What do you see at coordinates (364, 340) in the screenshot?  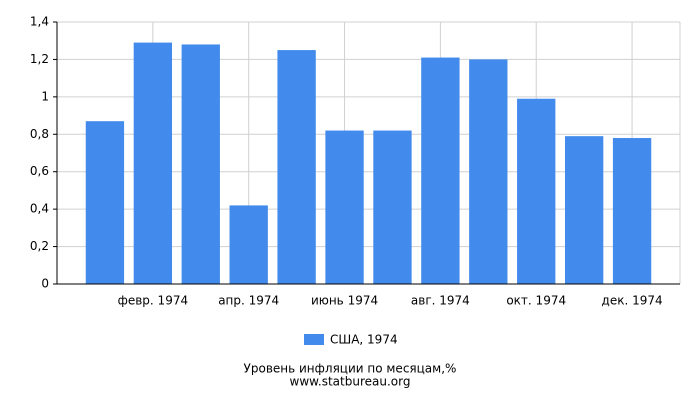 I see `legend-label: США, 1974` at bounding box center [364, 340].